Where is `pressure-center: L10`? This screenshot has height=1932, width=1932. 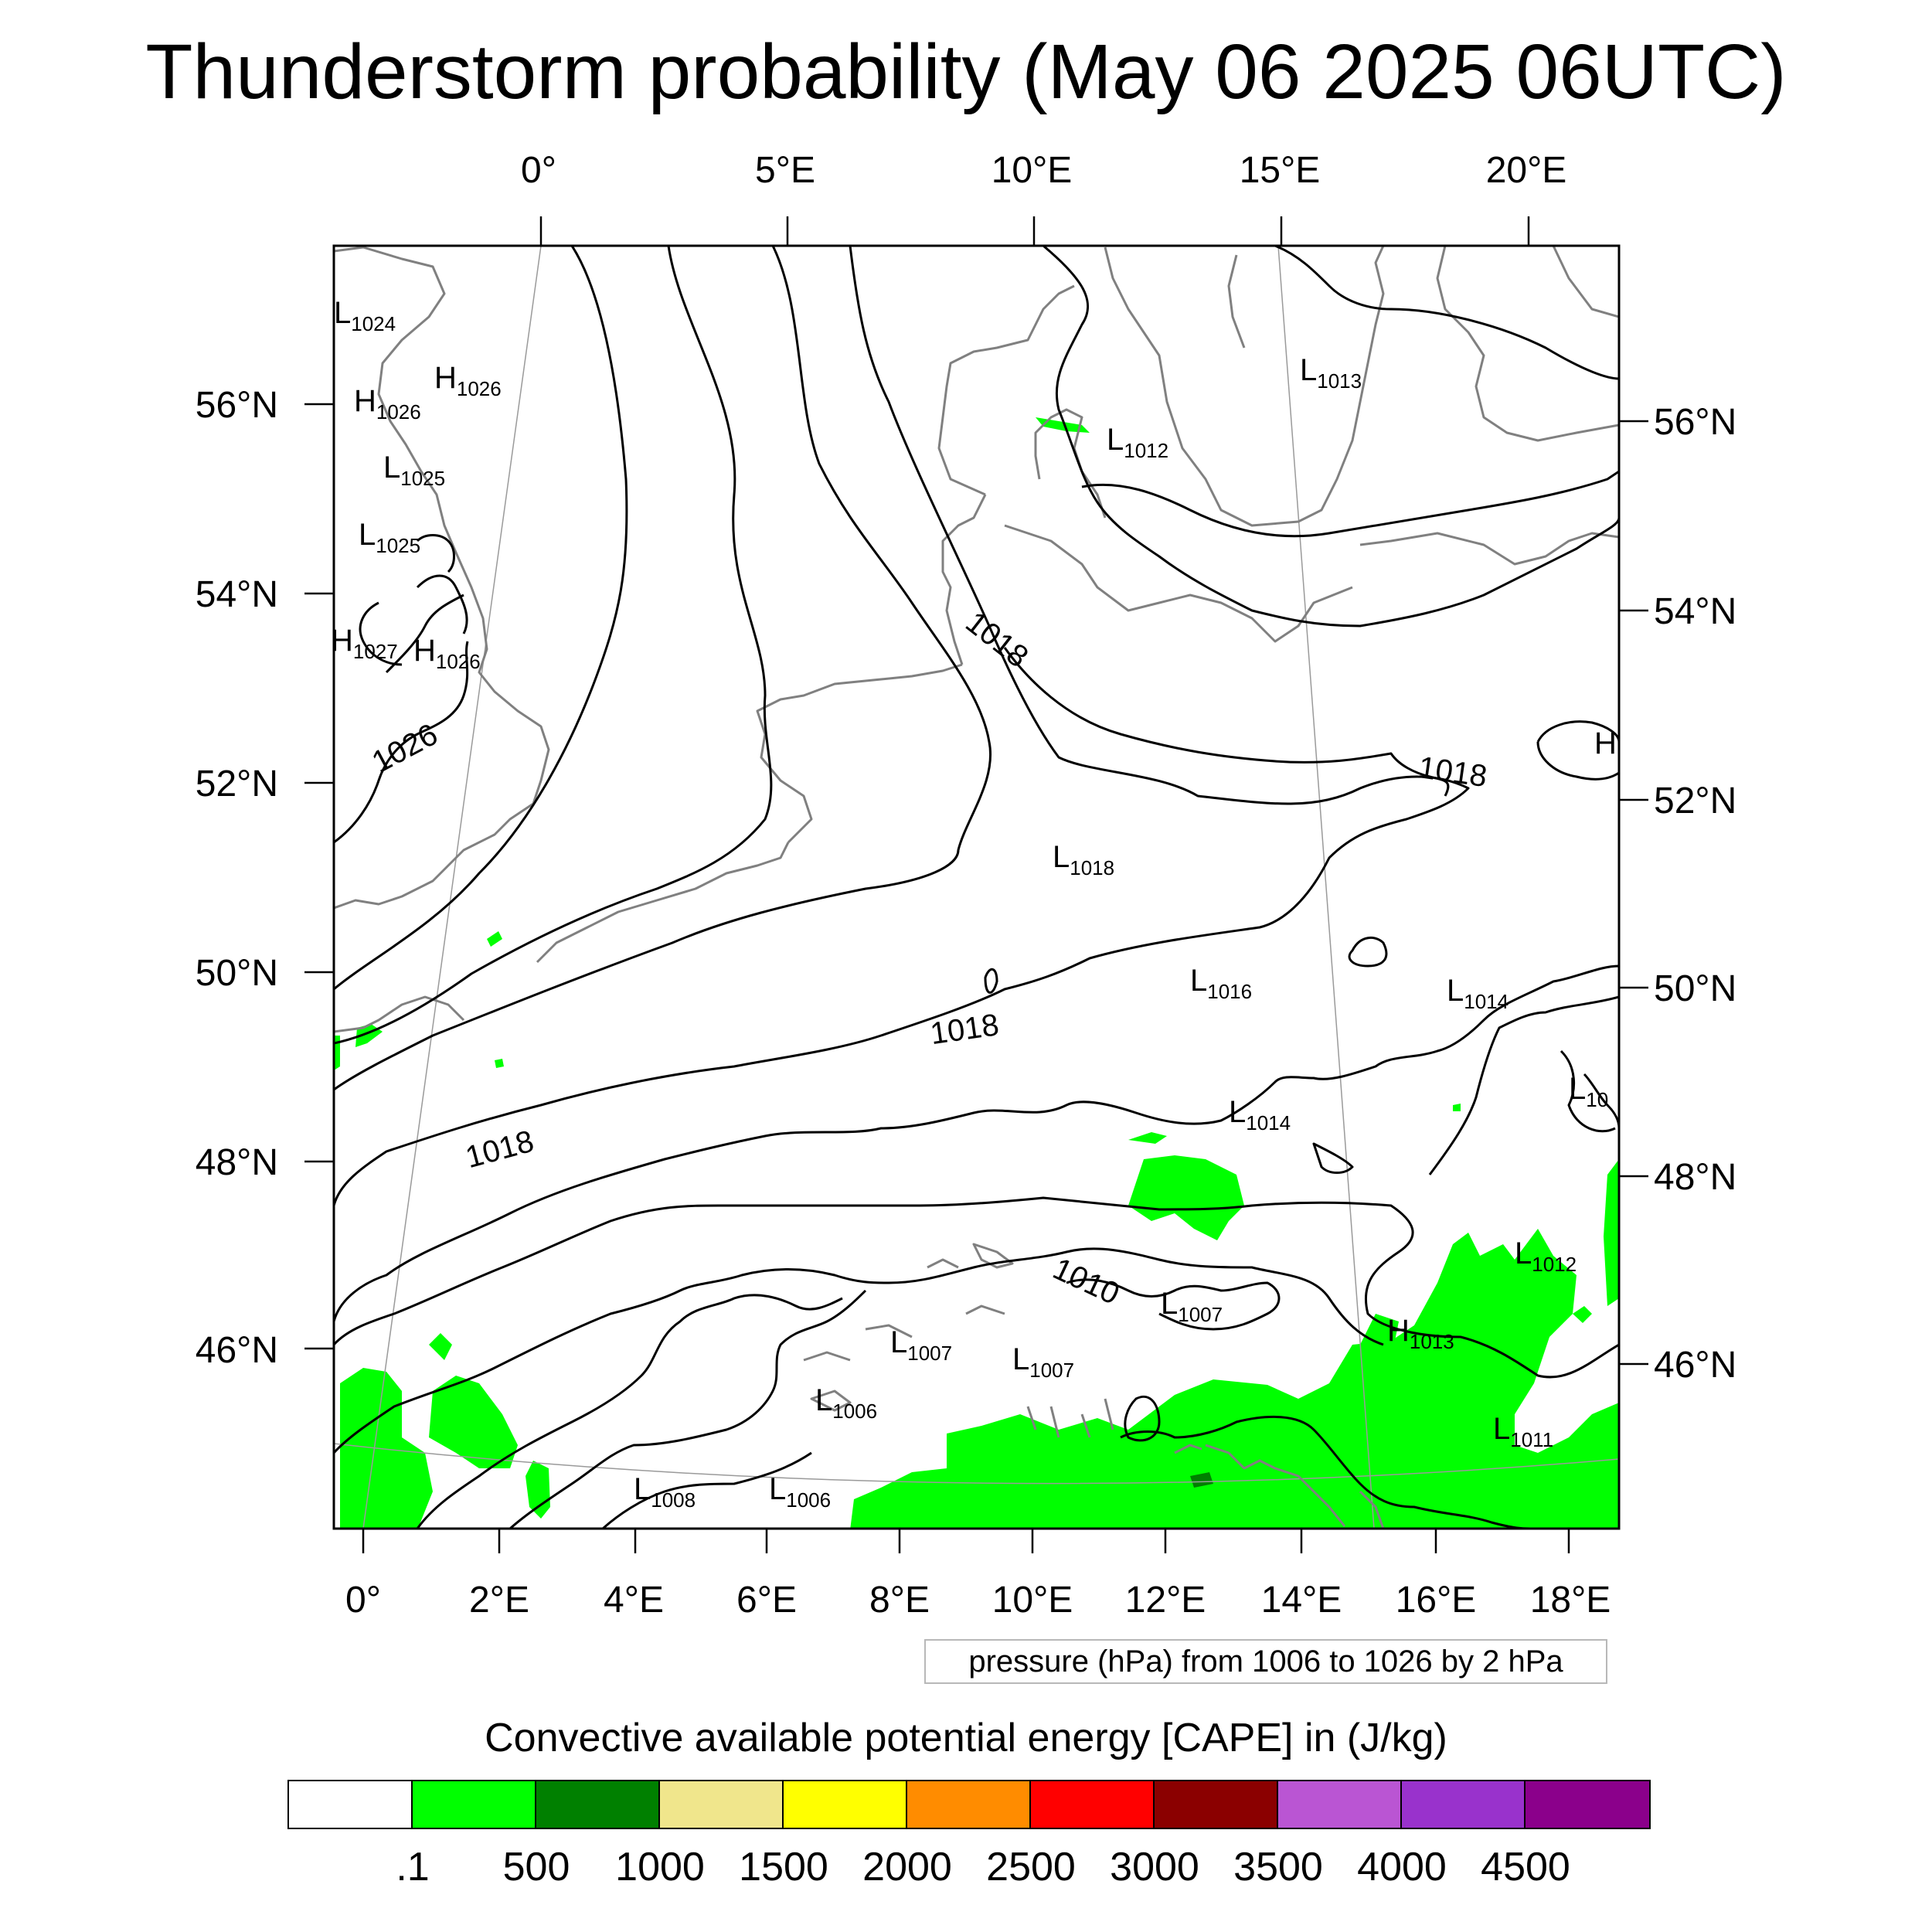
pressure-center: L10 is located at coordinates (1588, 1092).